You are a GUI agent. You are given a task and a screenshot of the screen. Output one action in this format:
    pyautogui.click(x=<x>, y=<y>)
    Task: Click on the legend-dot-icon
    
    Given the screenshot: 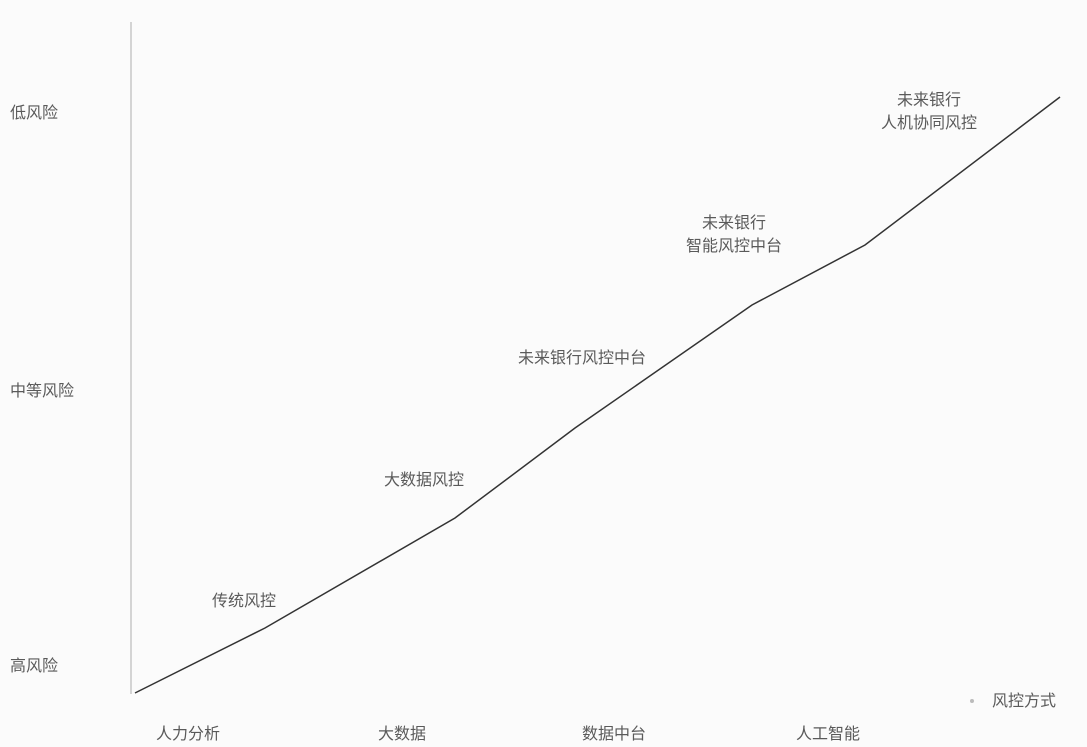 What is the action you would take?
    pyautogui.click(x=972, y=700)
    